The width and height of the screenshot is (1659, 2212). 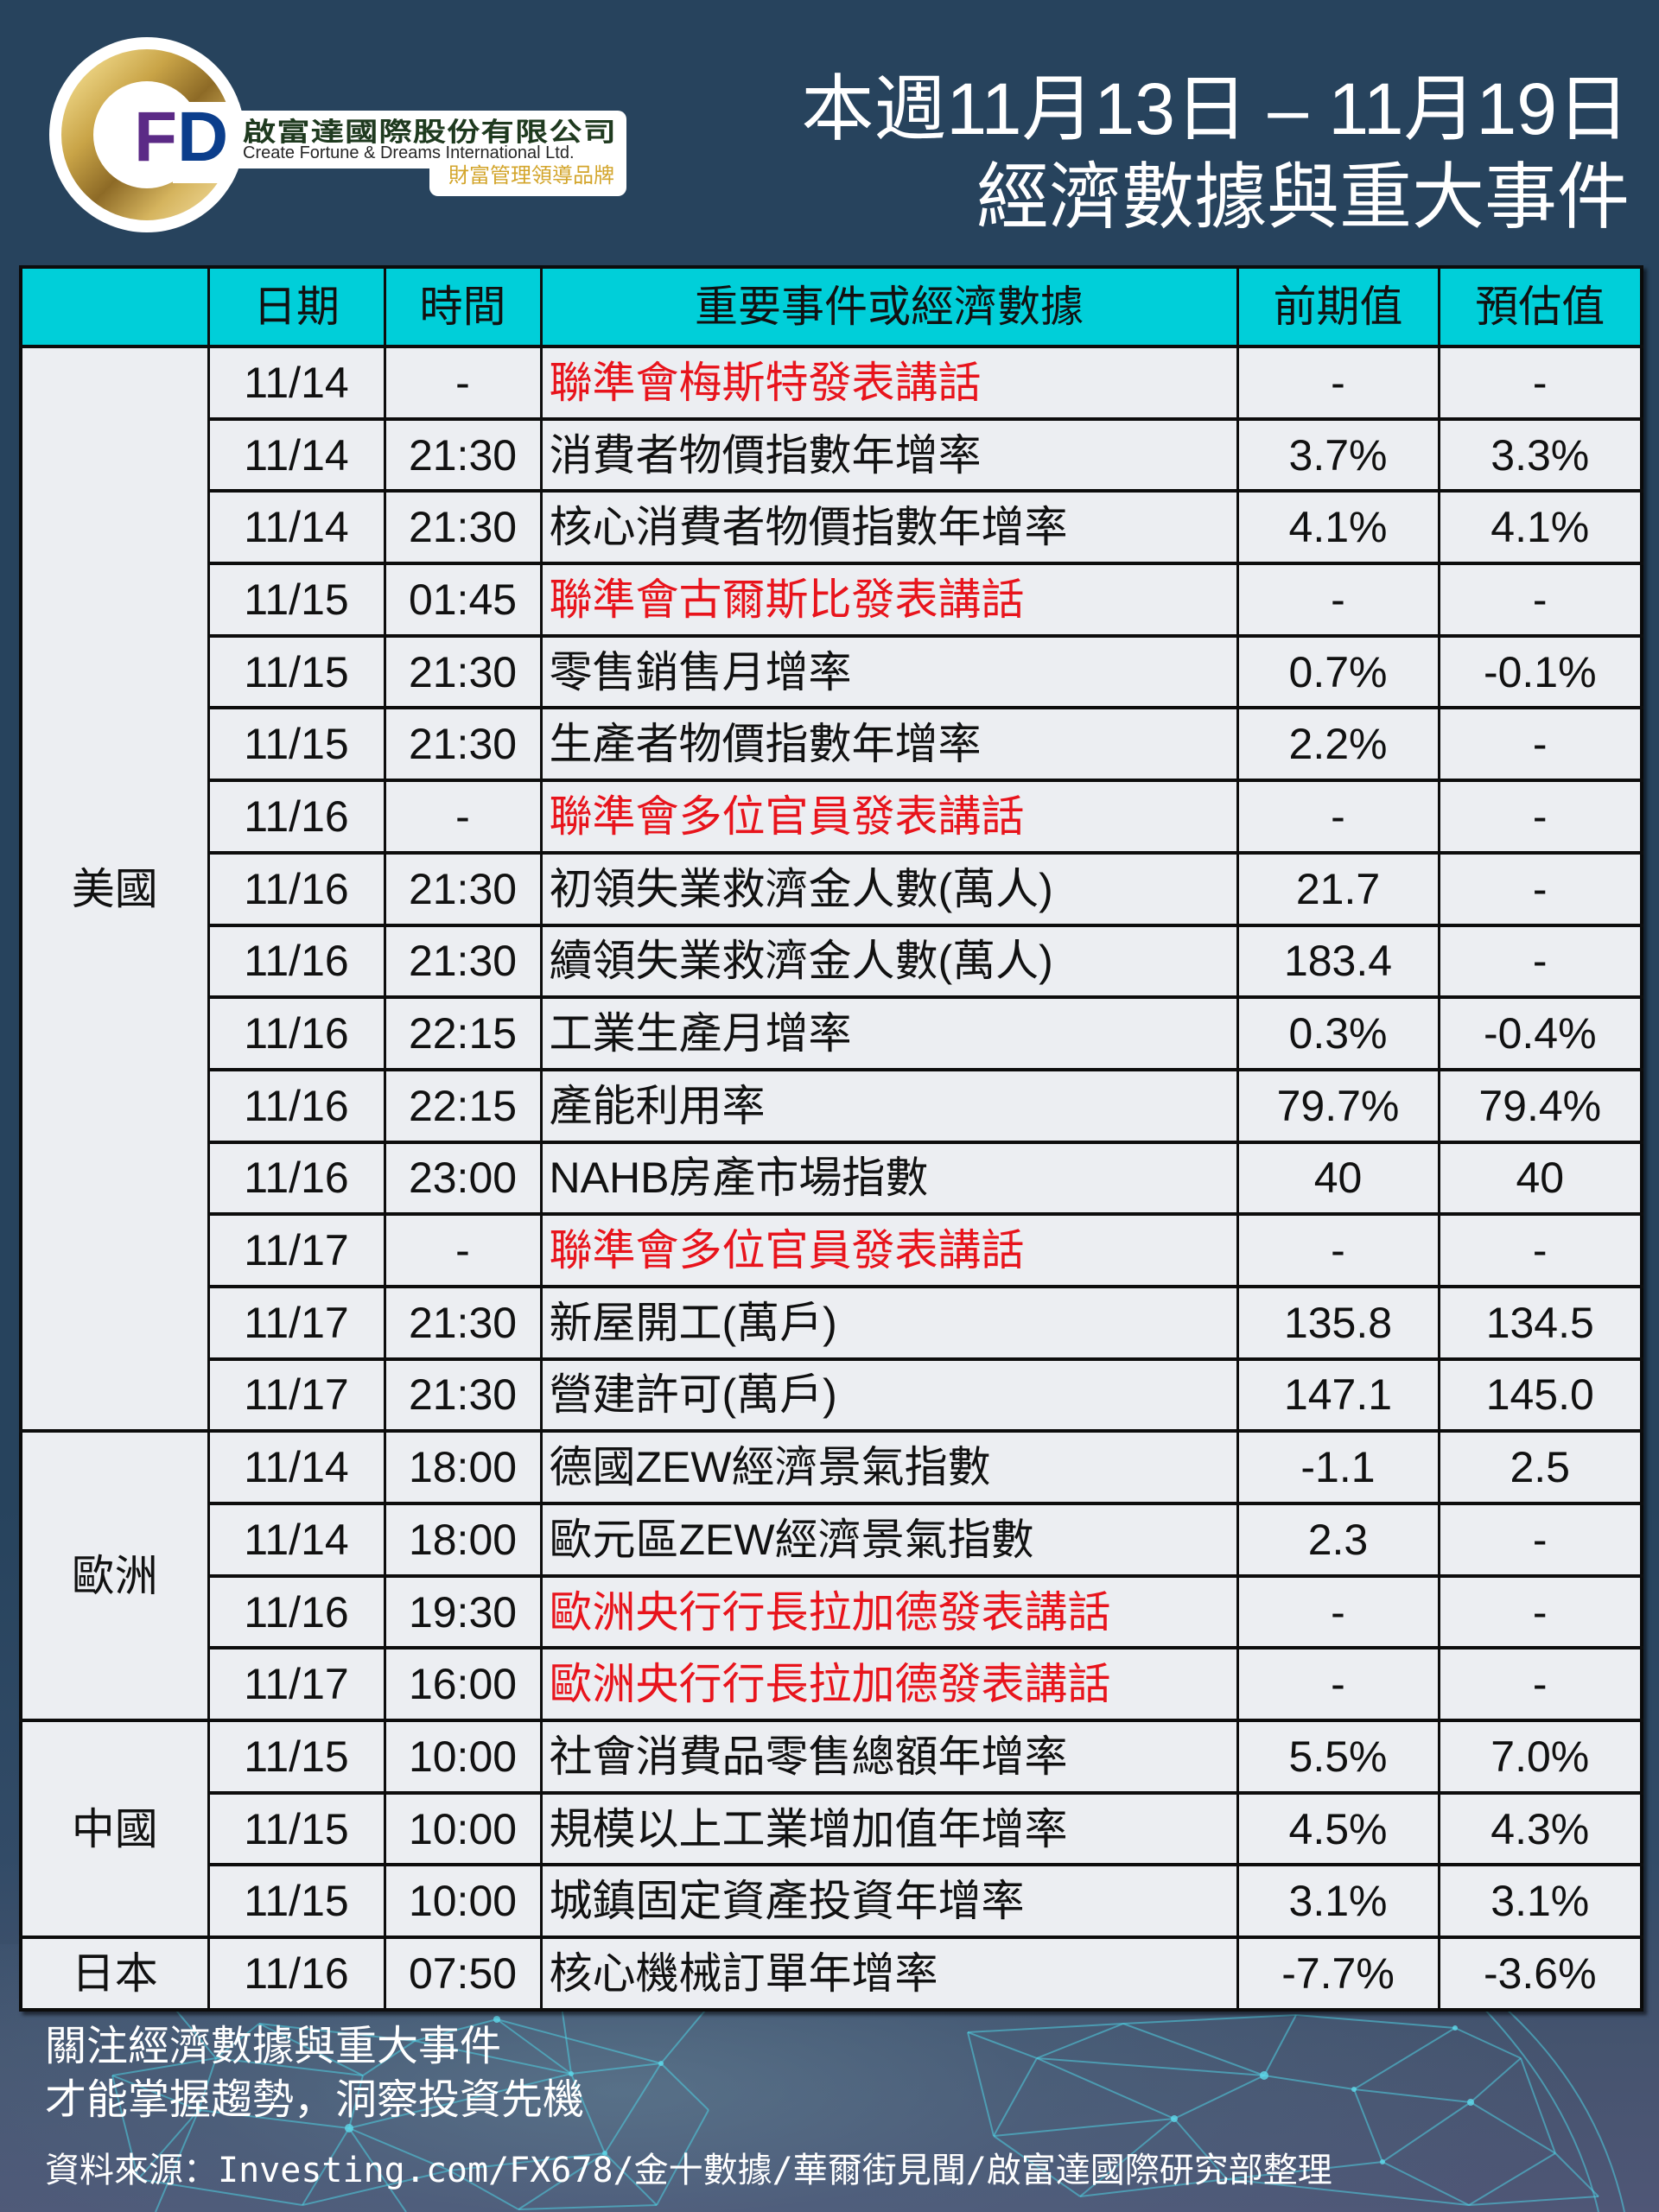 I want to click on forecast-value-cell: 3.3%, so click(x=1540, y=454).